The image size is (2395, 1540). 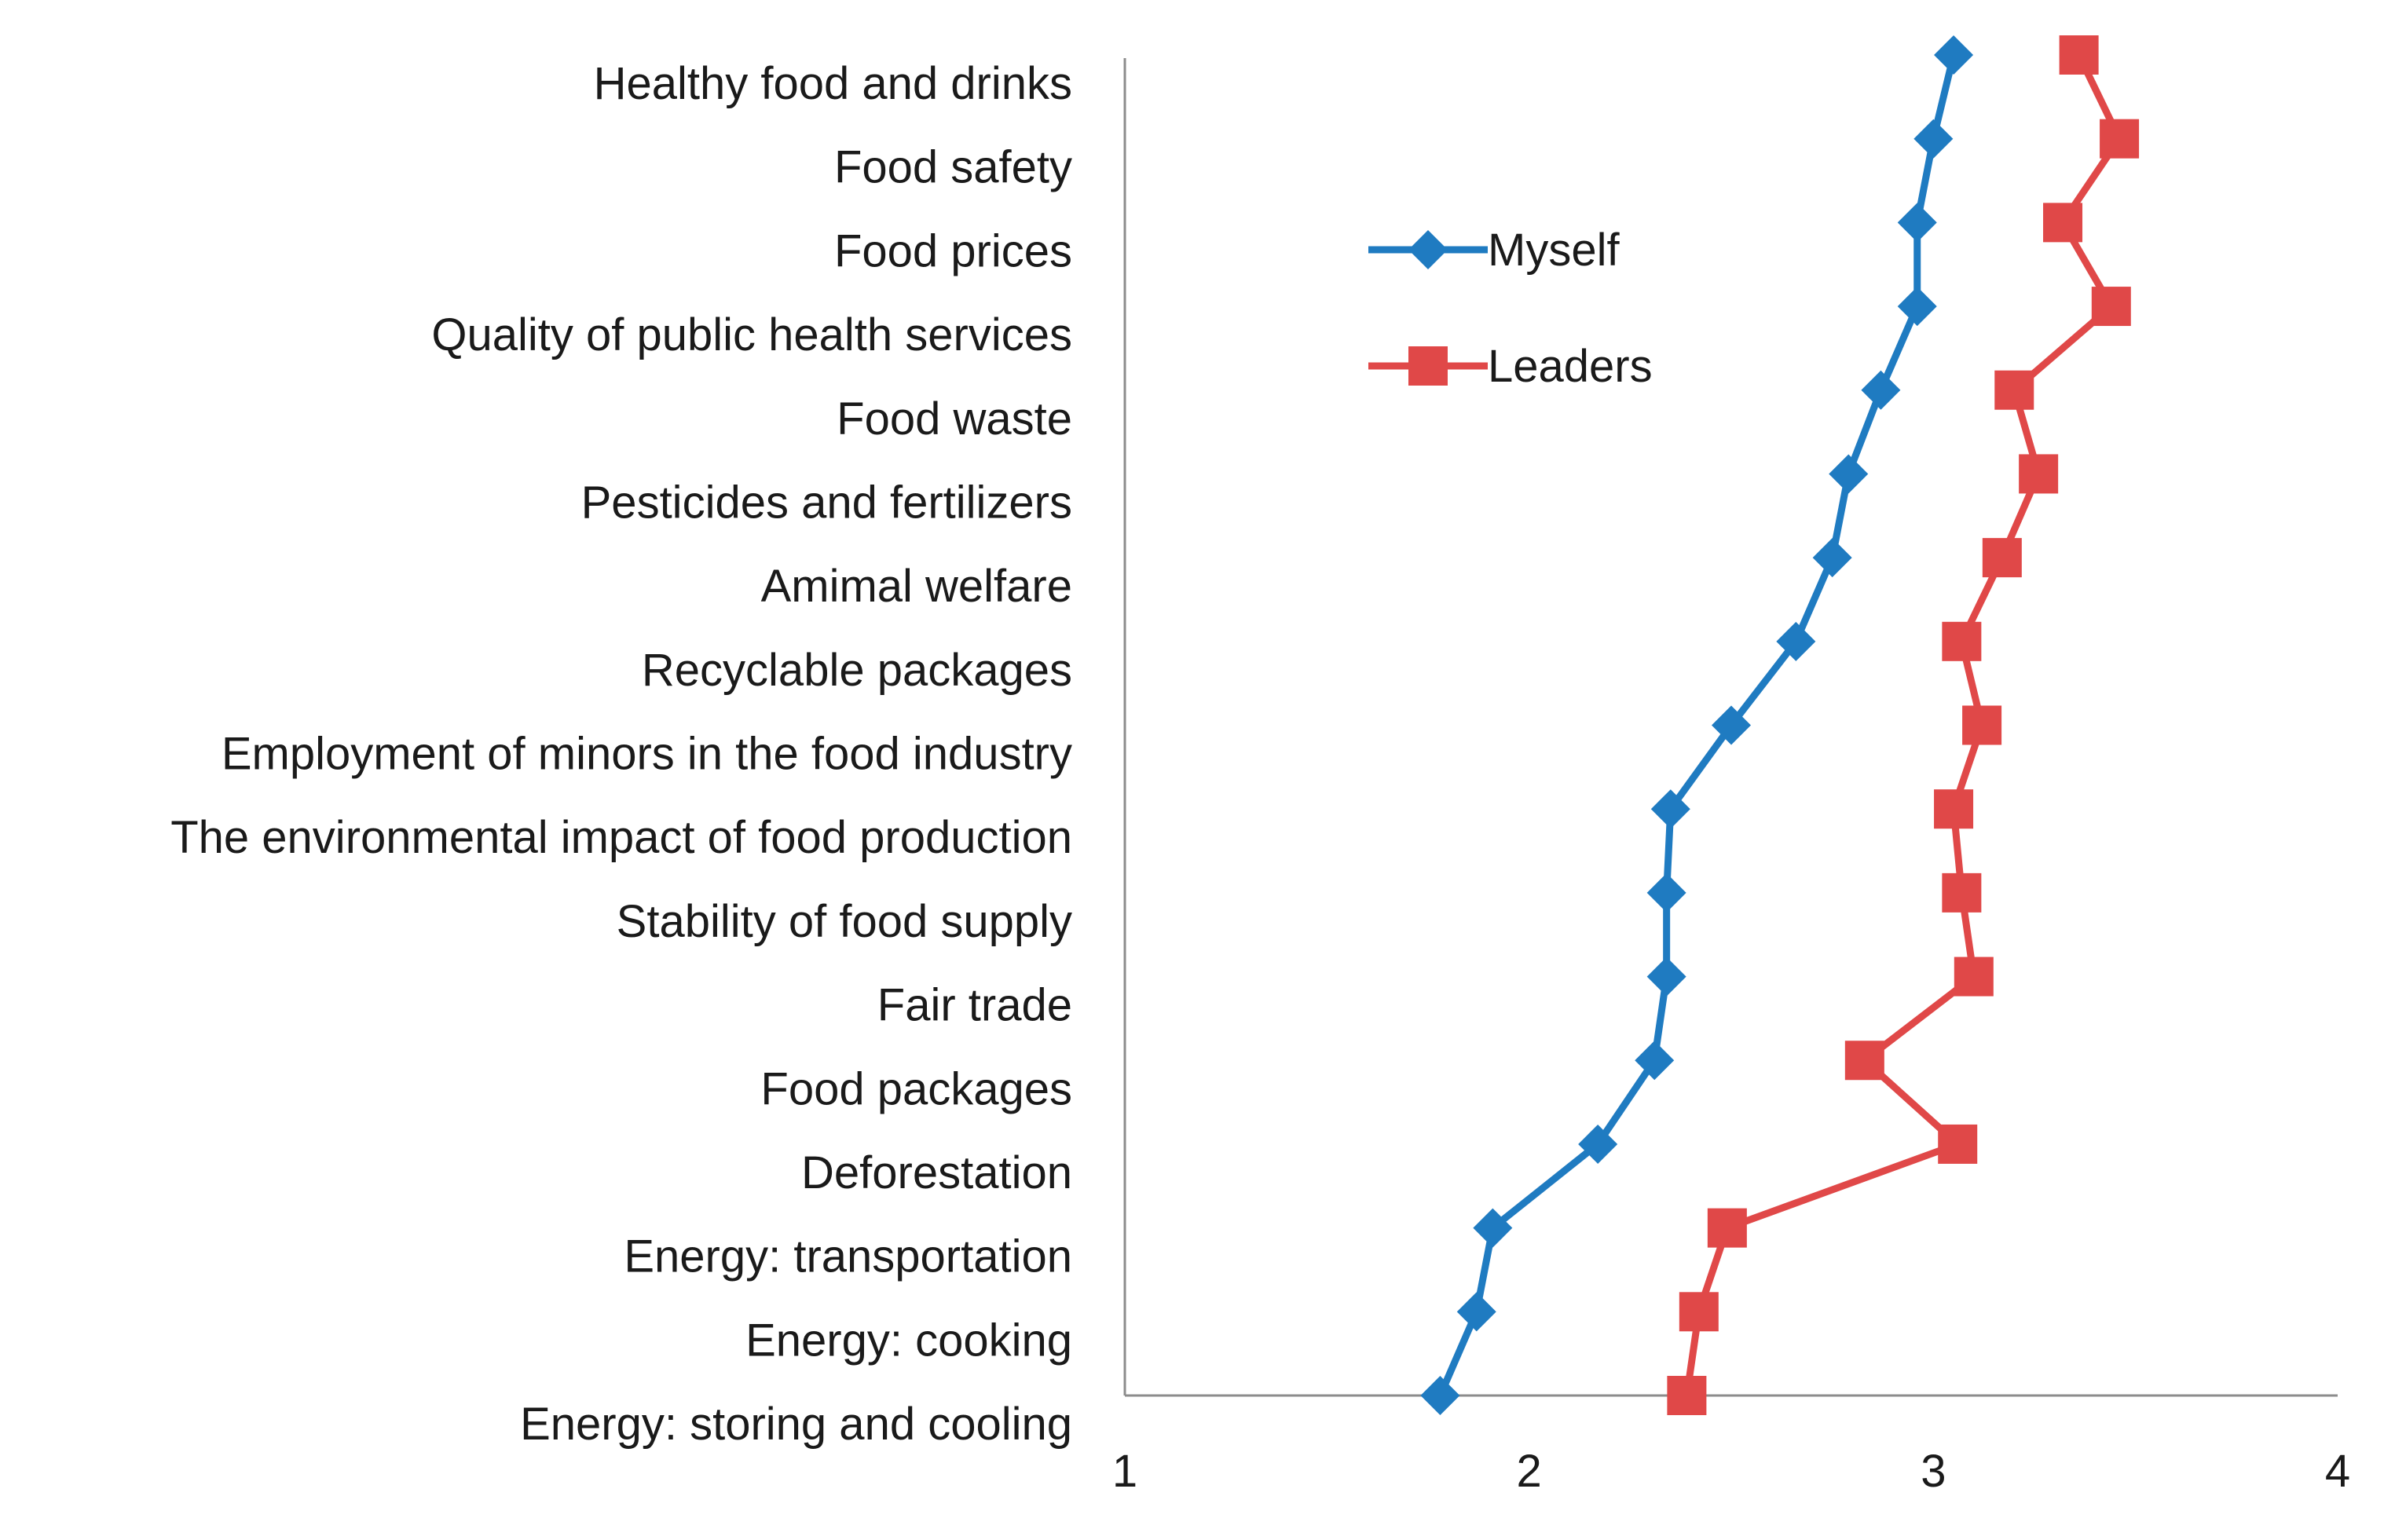 I want to click on x-tick-label: 1, so click(x=1124, y=1471).